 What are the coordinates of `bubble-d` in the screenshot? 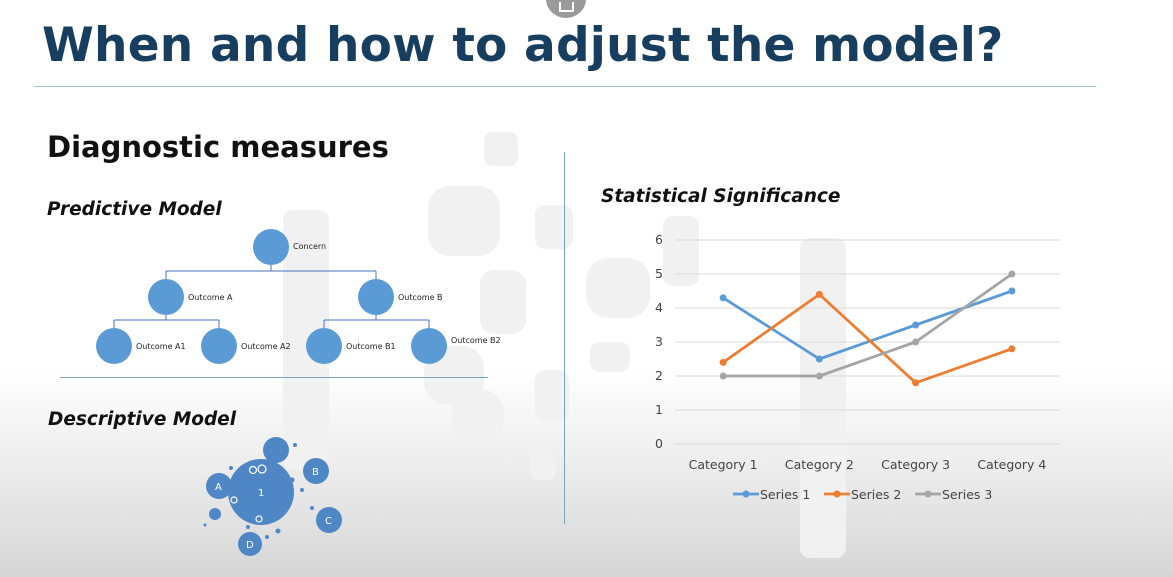 It's located at (250, 544).